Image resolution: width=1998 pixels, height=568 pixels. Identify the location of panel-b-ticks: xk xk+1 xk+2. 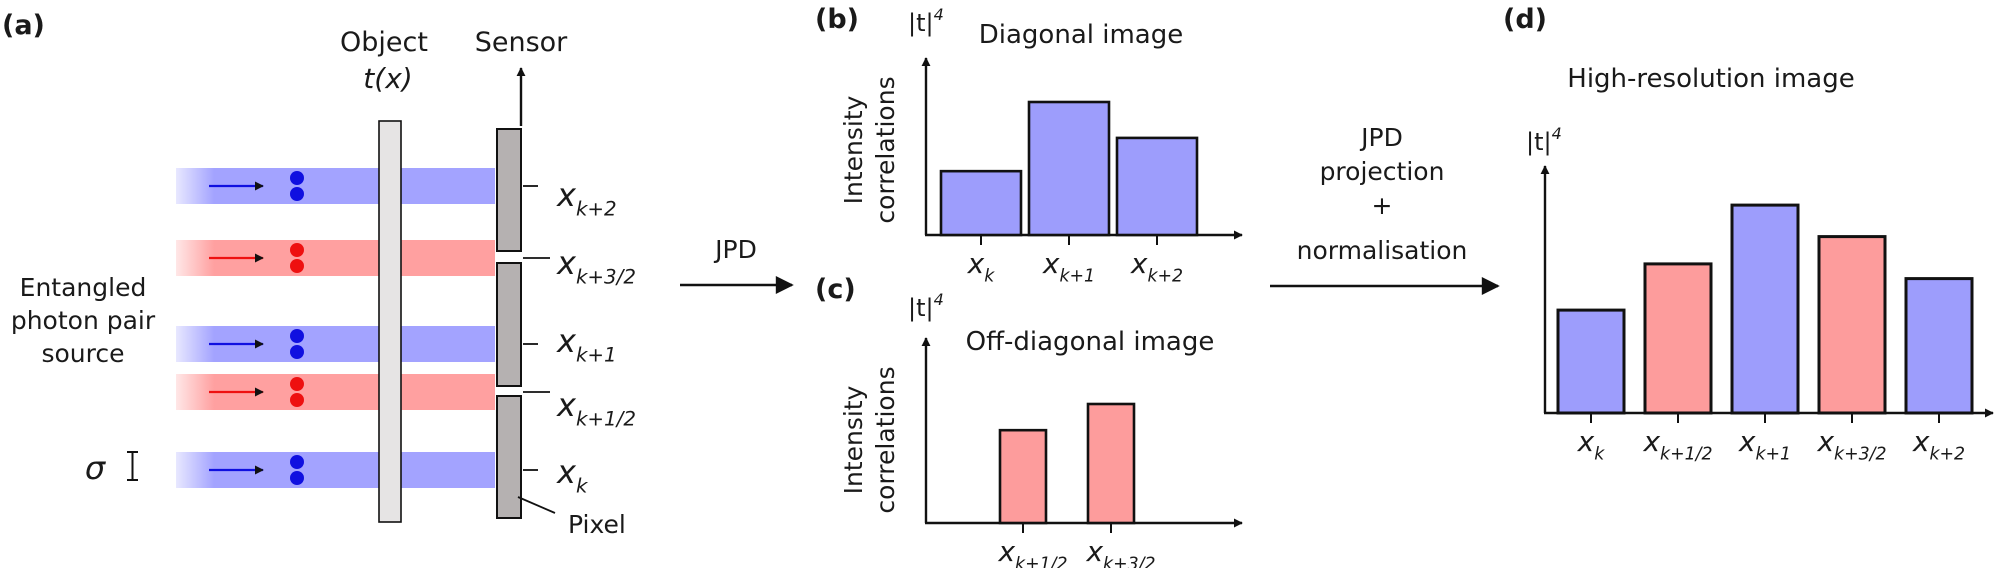
(1075, 260).